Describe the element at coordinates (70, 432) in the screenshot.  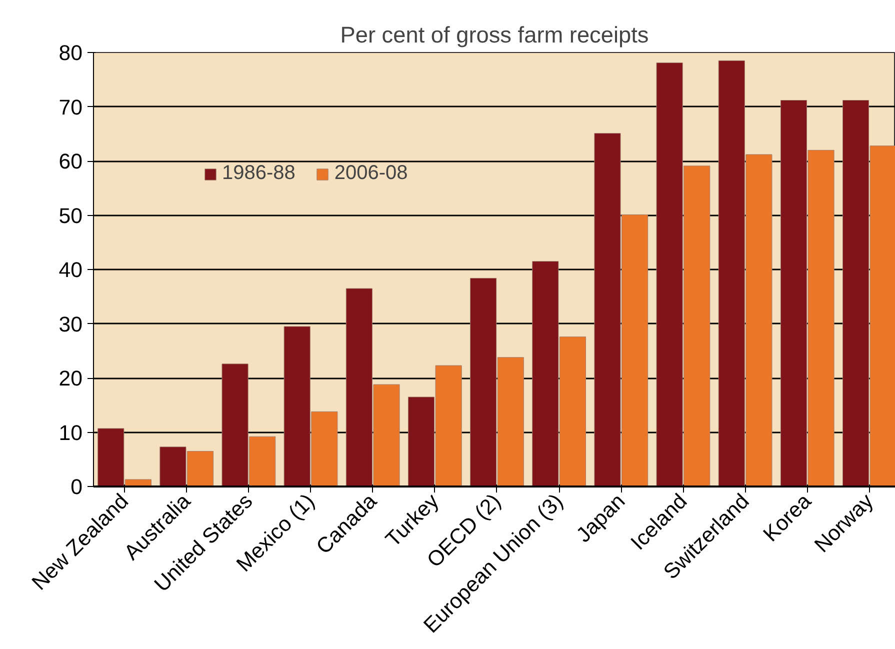
I see `y-tick-label: 10` at that location.